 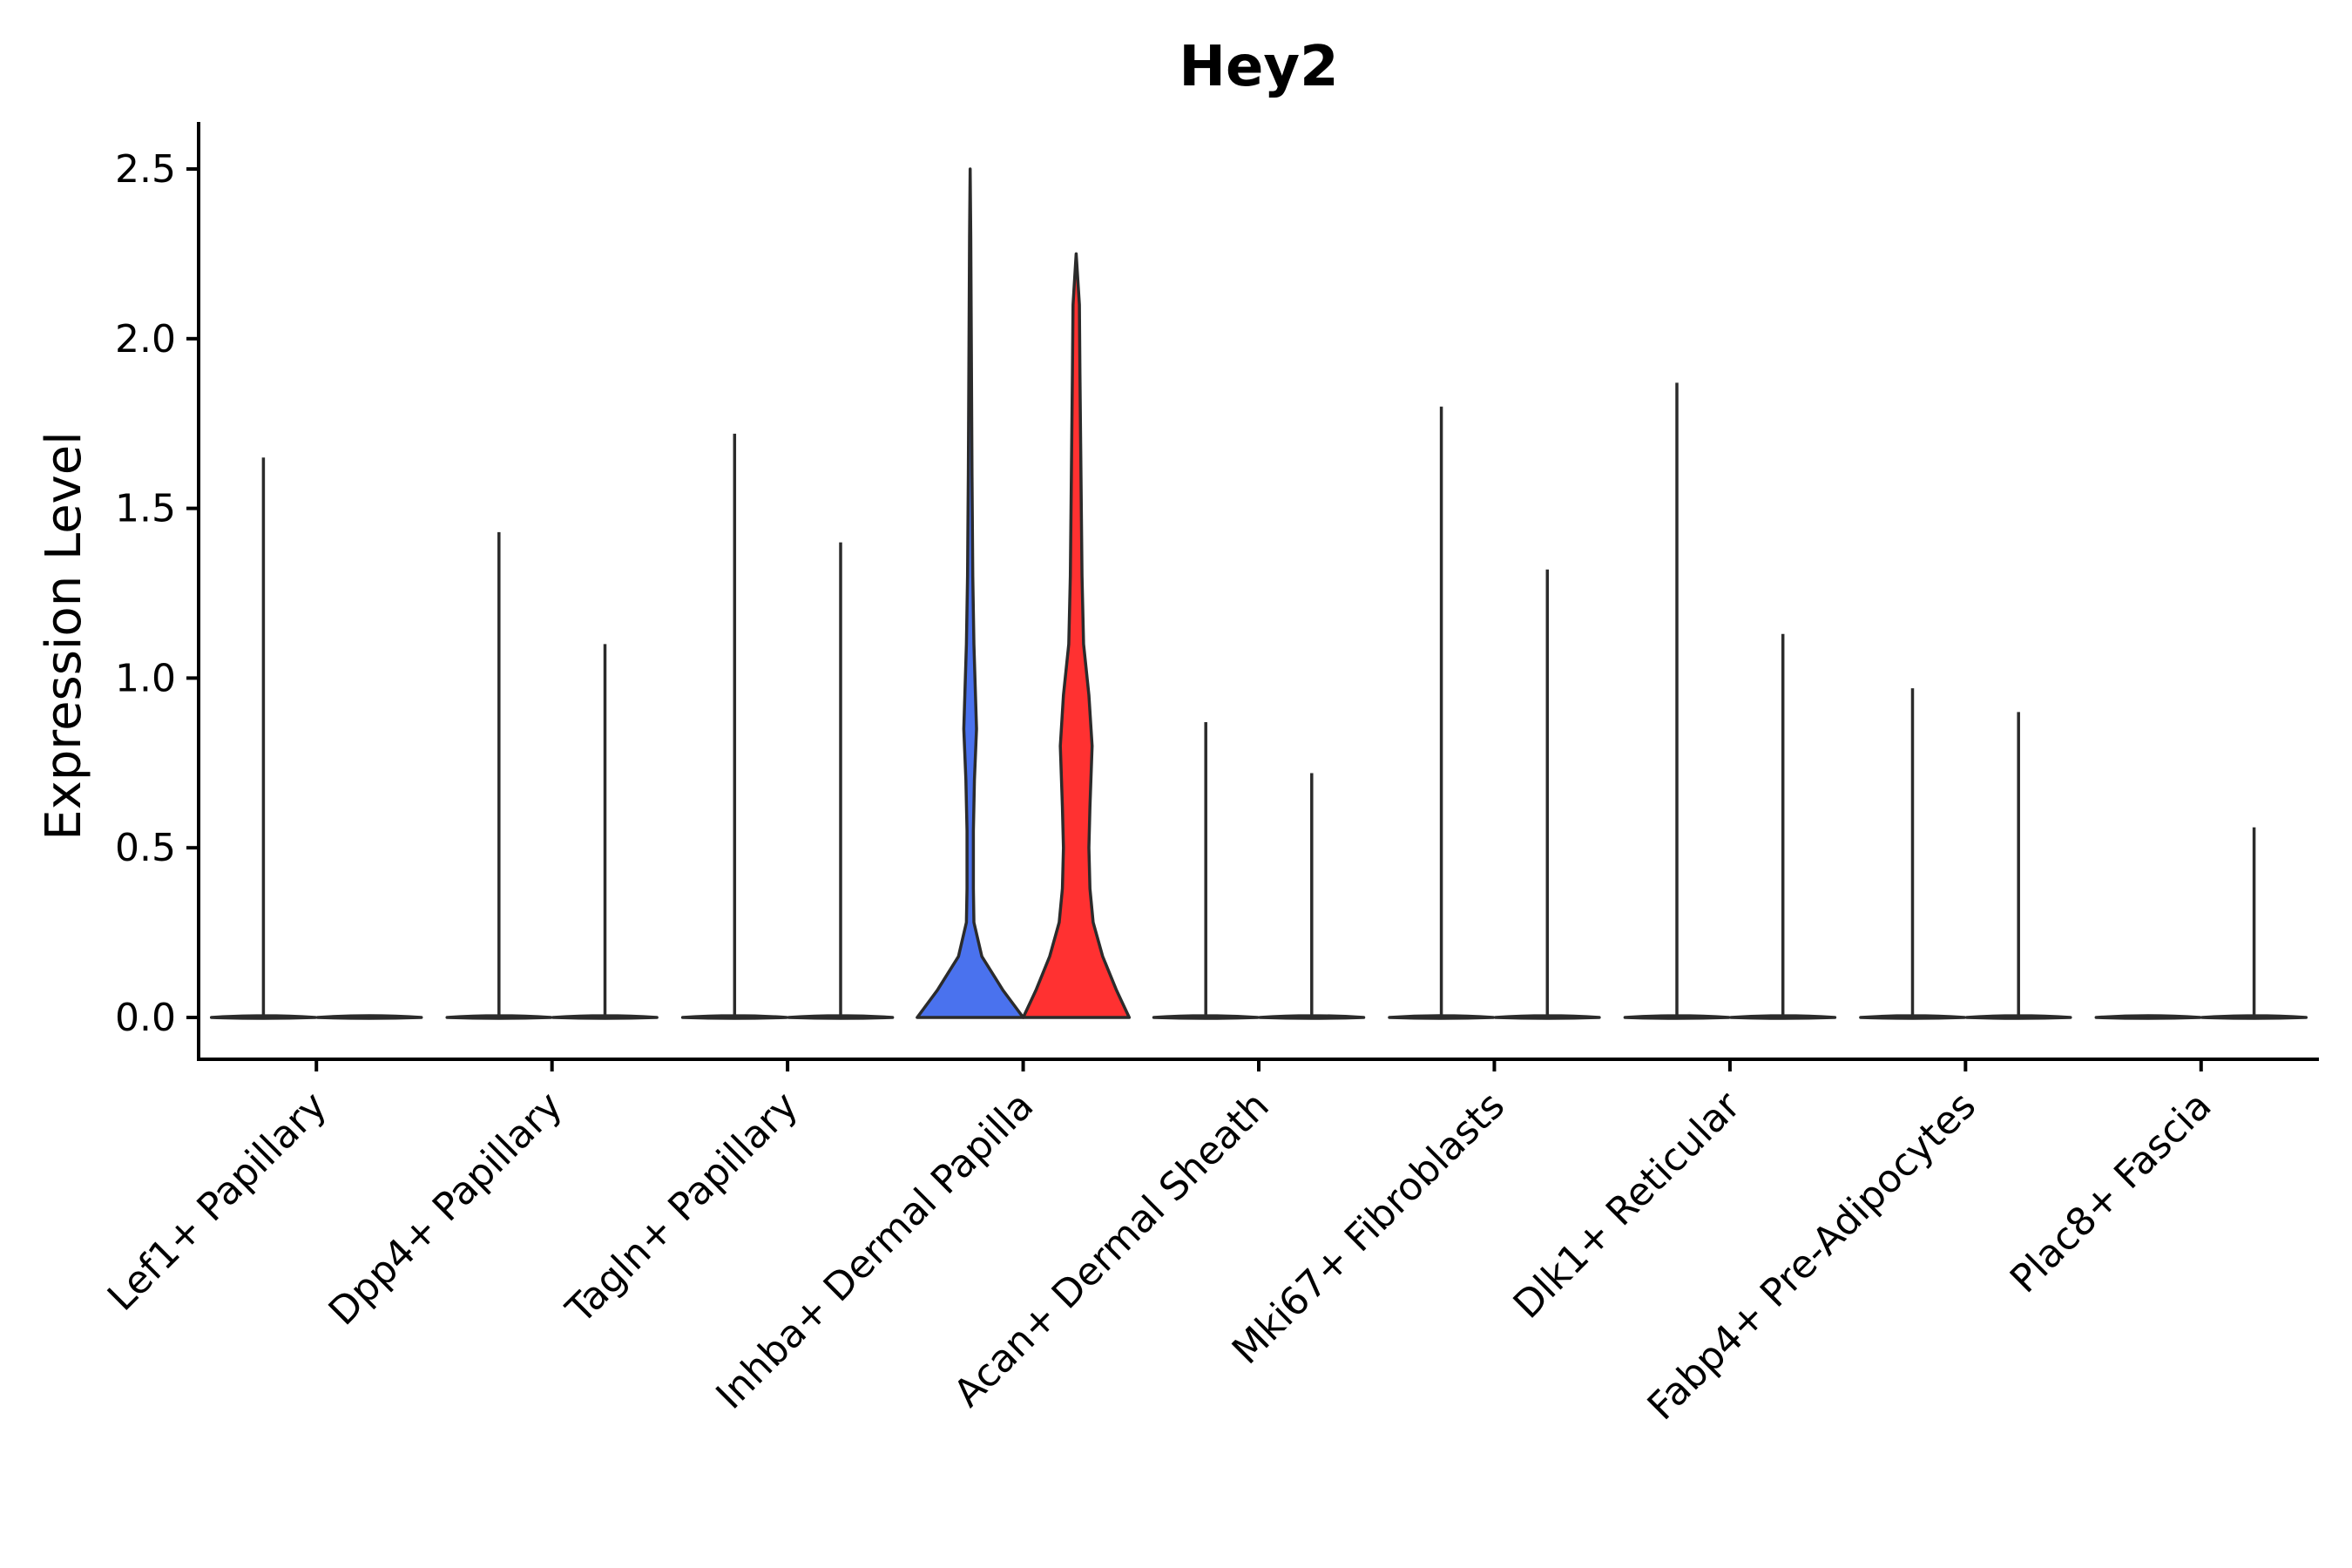 I want to click on y-tick-label: 1.5, so click(x=145, y=509).